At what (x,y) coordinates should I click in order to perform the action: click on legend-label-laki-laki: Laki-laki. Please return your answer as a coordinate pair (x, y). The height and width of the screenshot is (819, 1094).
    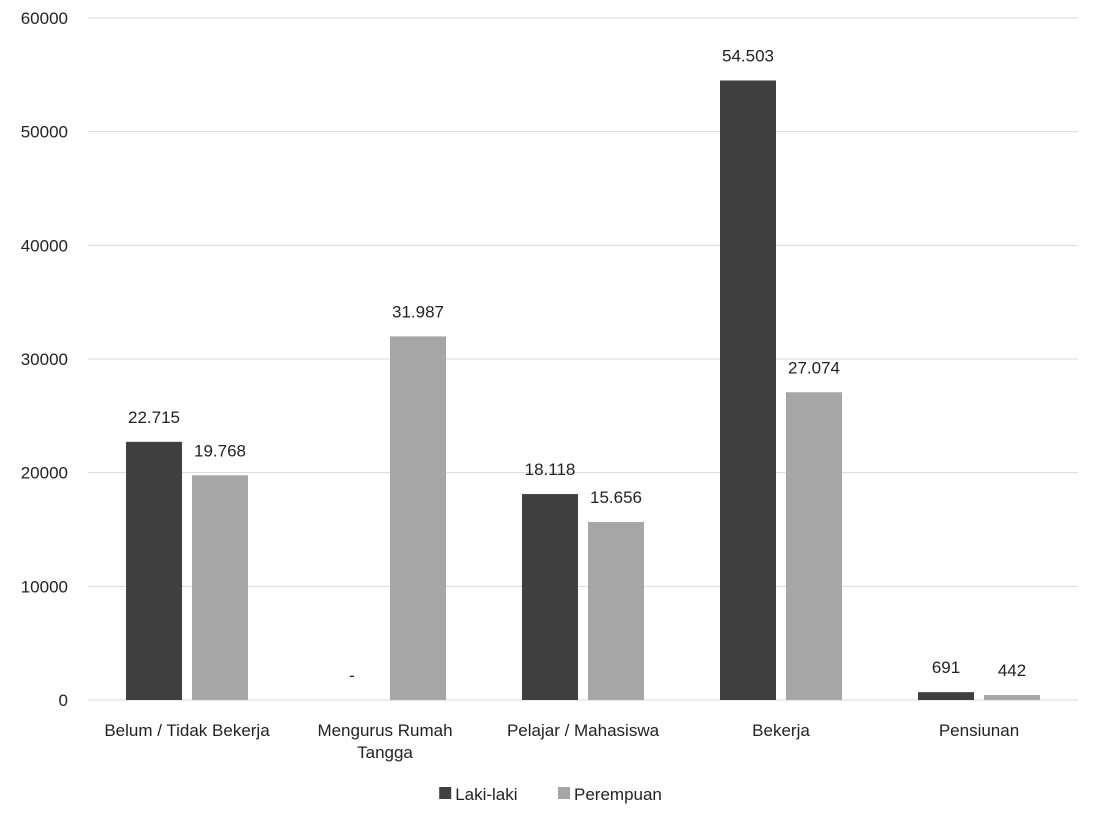
    Looking at the image, I should click on (486, 794).